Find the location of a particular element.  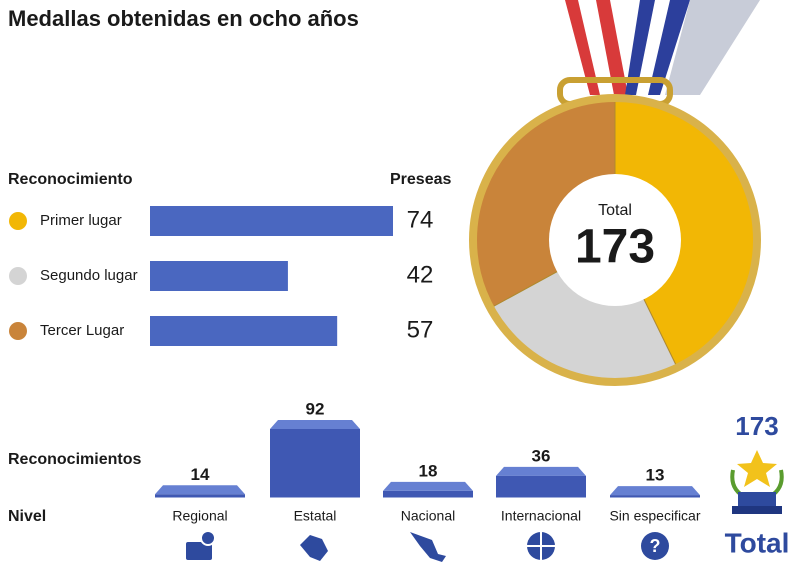

row-label: Reconocimientos is located at coordinates (74, 459).